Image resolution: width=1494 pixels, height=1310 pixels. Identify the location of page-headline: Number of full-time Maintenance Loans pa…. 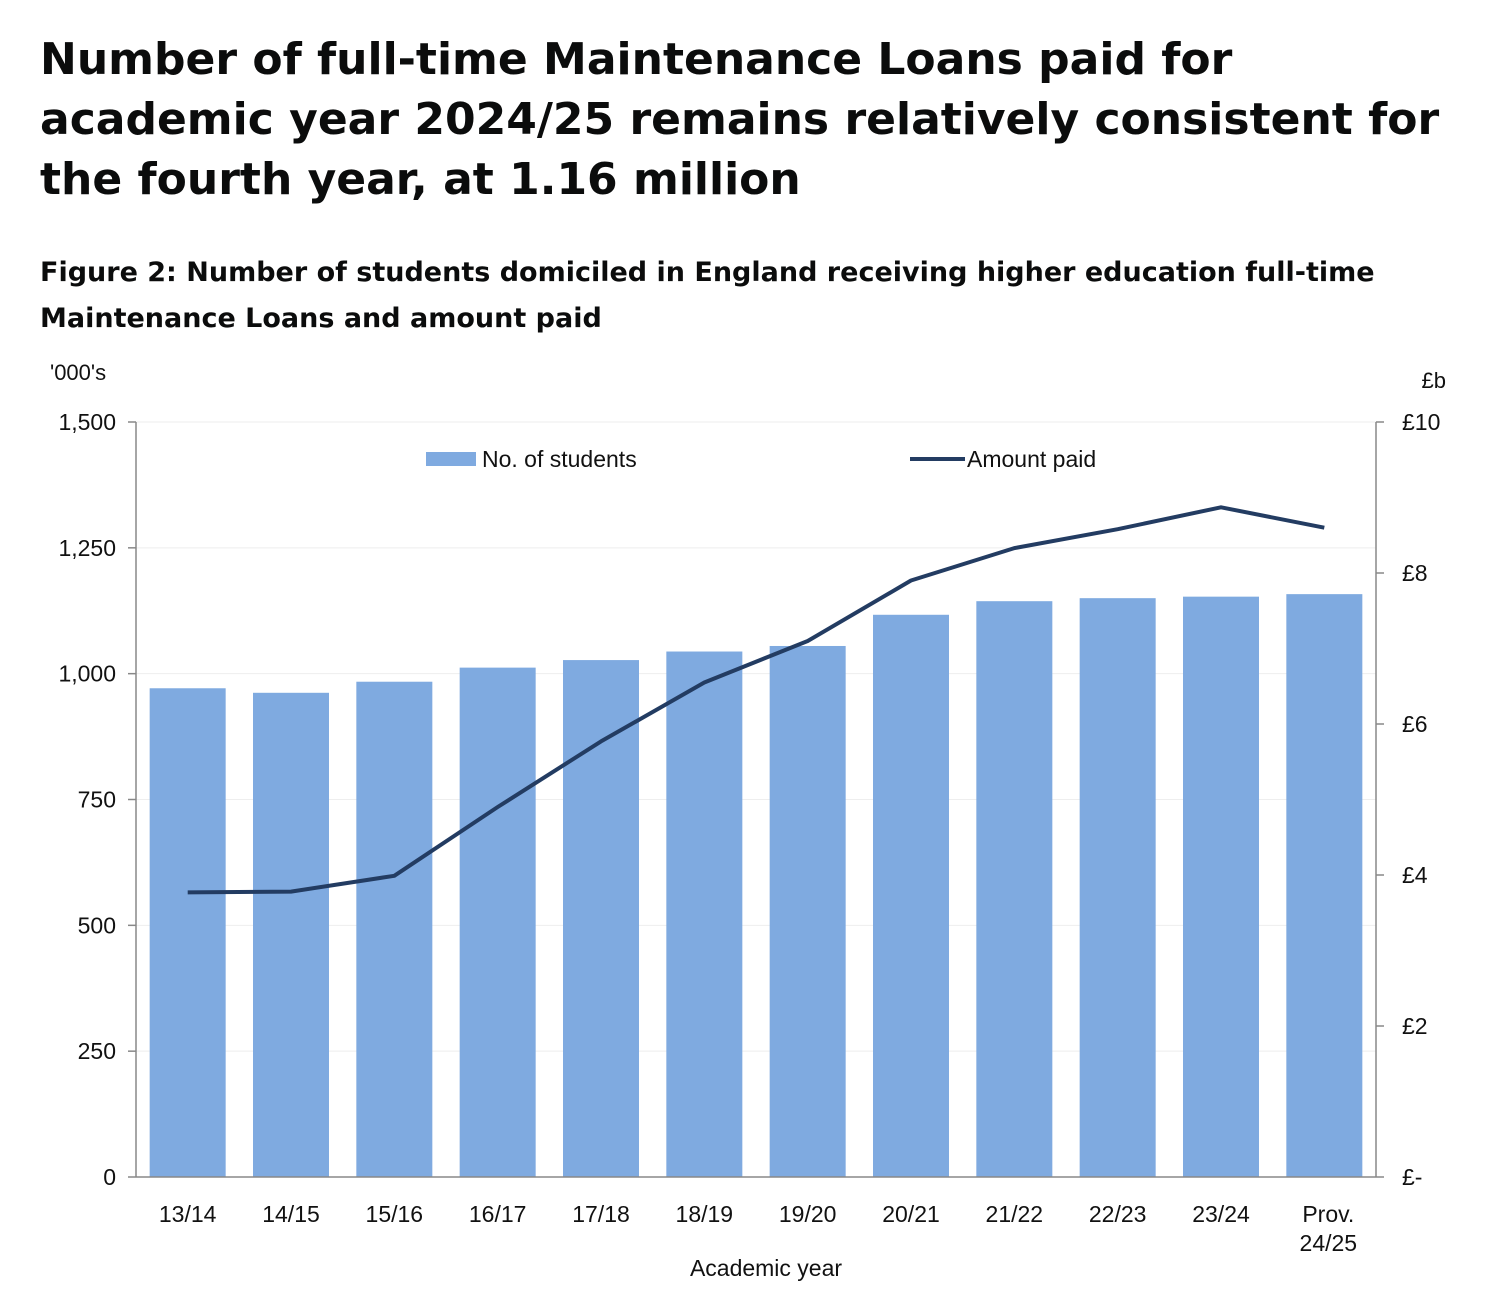
(740, 119).